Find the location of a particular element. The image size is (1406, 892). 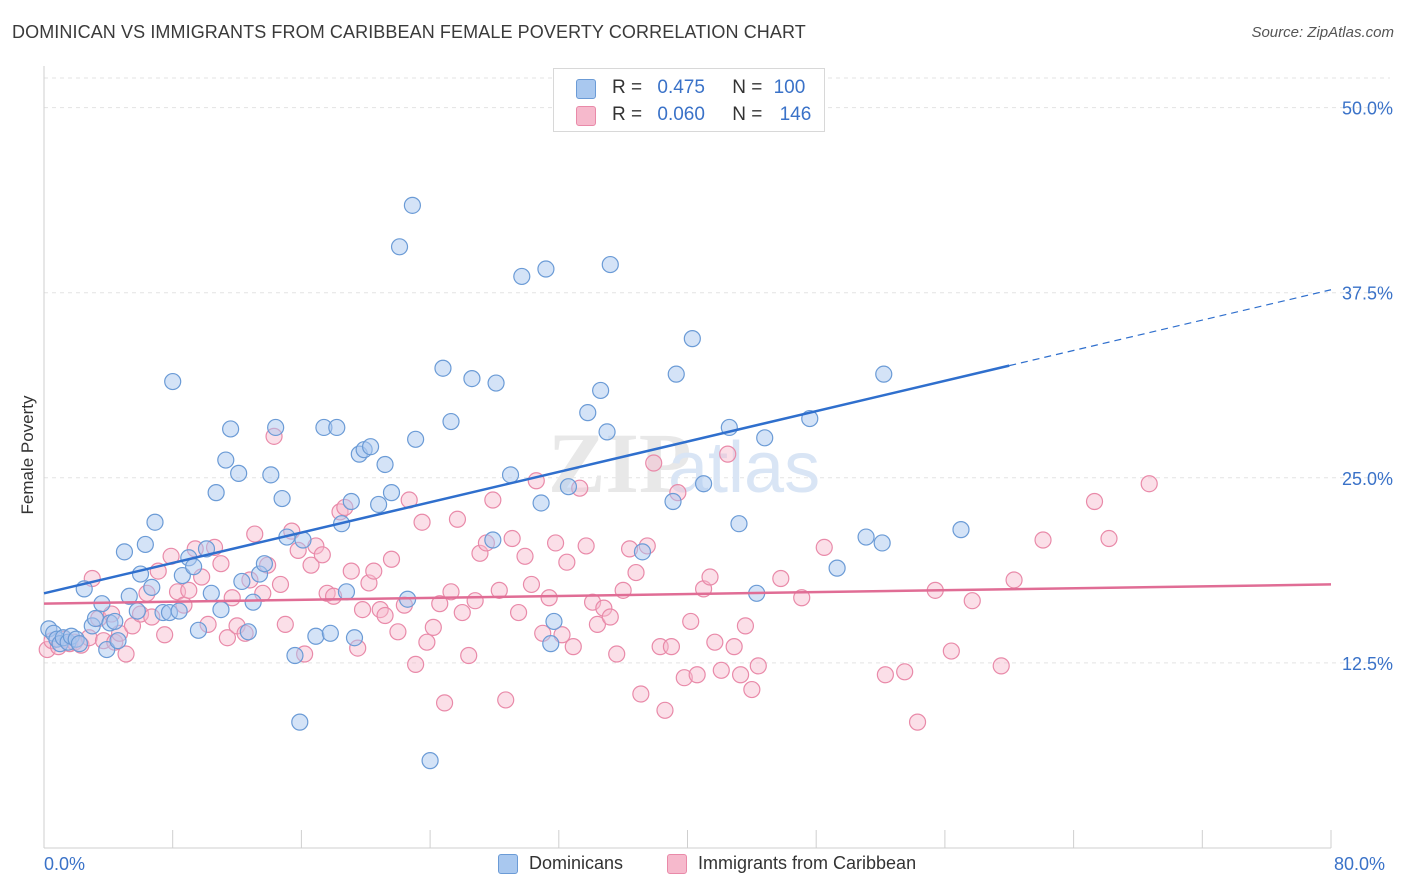

y-tick-label: 37.5% is located at coordinates (1367, 294).